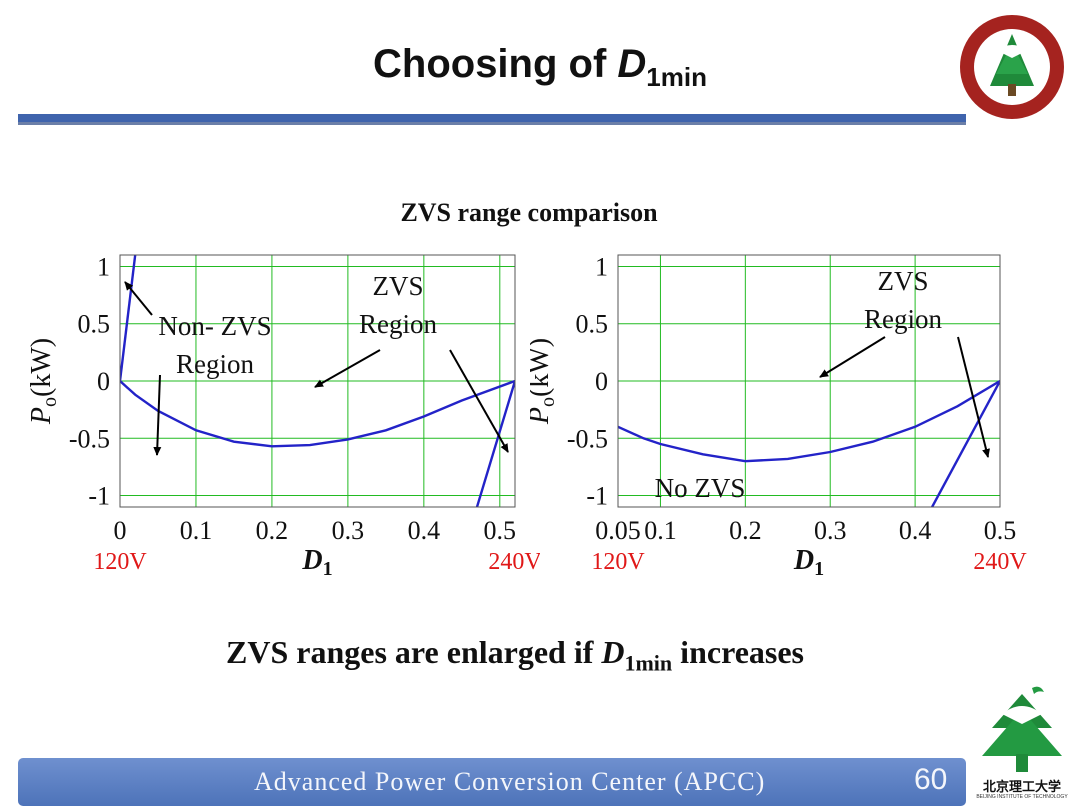 The width and height of the screenshot is (1080, 810). I want to click on x-tick-label: 0, so click(120, 530).